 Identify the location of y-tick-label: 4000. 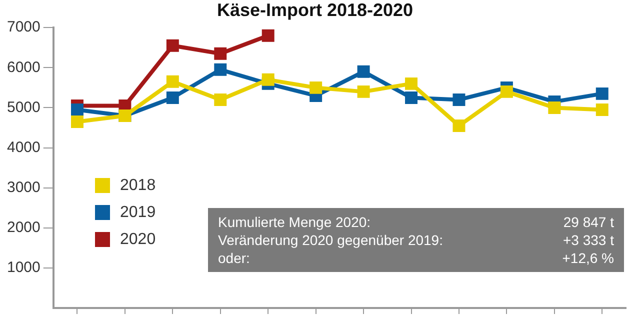
(23, 147).